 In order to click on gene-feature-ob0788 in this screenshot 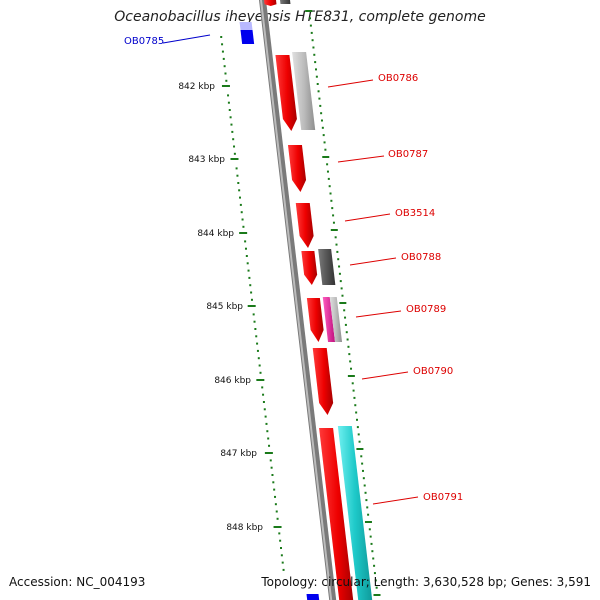, I will do `click(309, 268)`.